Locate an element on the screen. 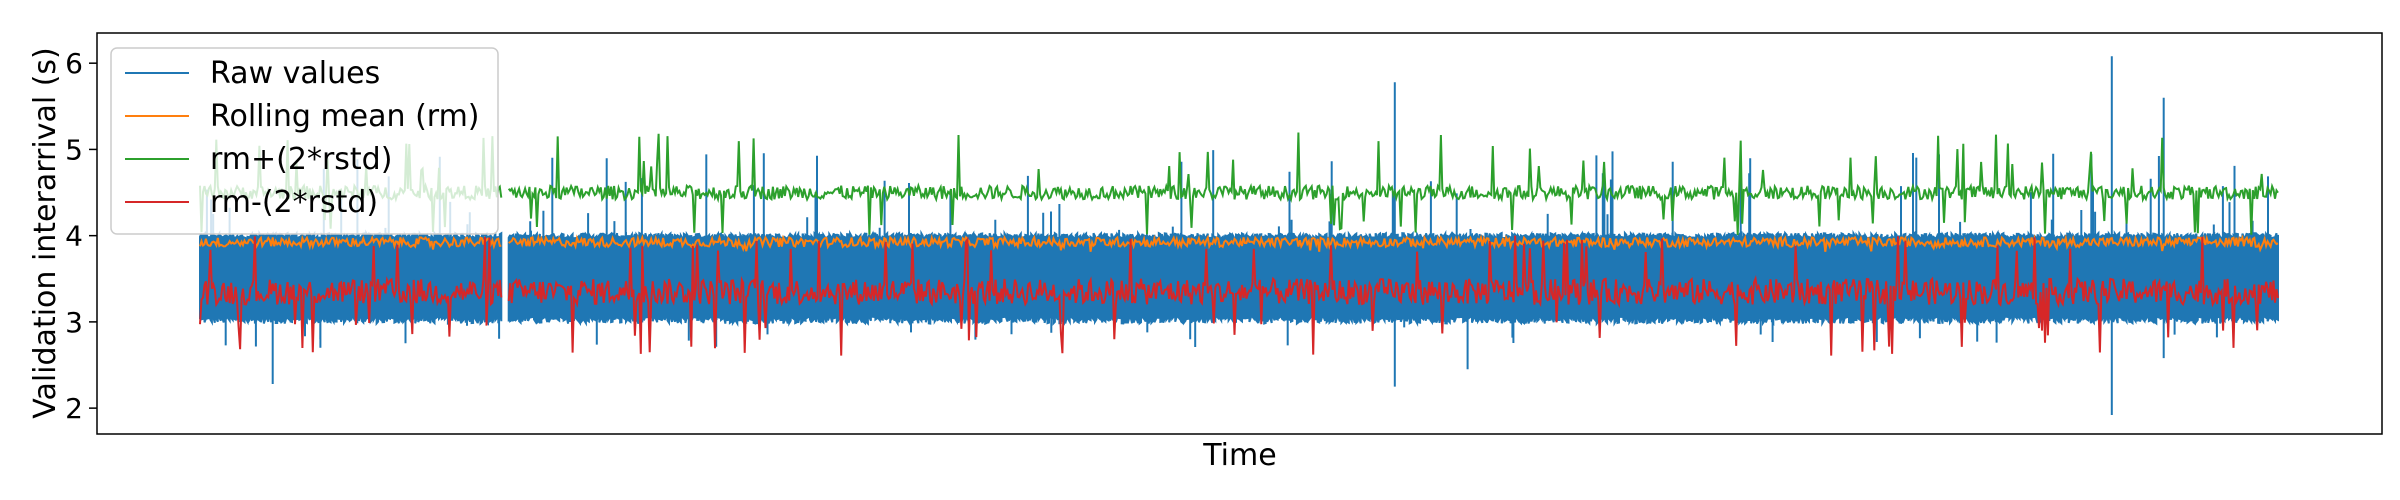  y-tick-label: 5 is located at coordinates (74, 149).